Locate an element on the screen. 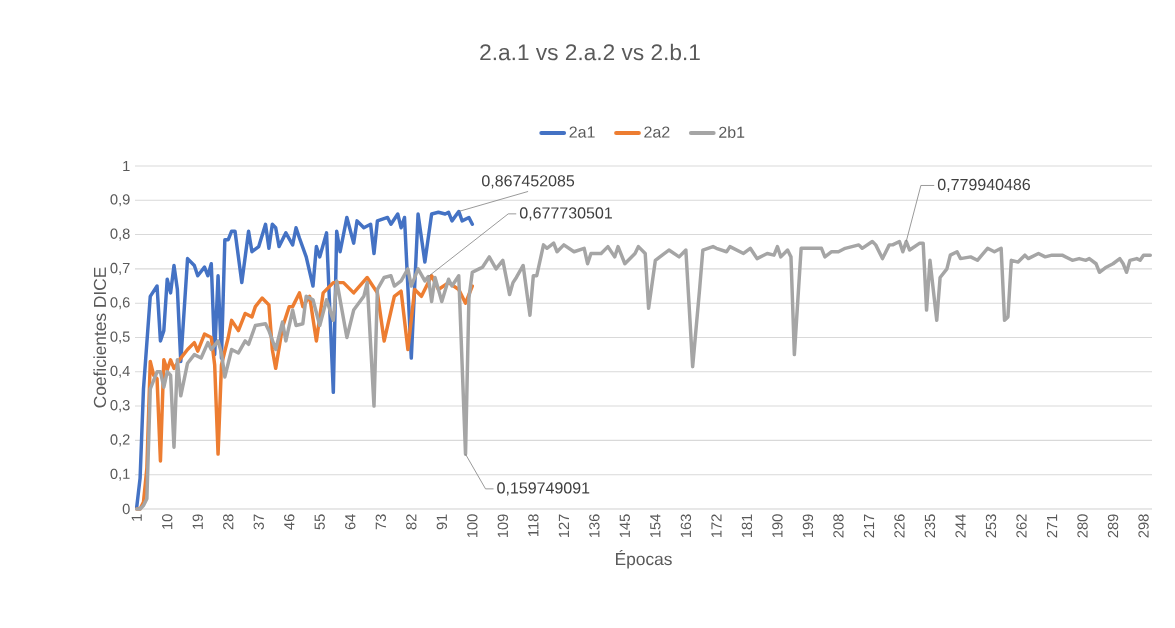 Image resolution: width=1175 pixels, height=628 pixels. annotation: 0,677730501 is located at coordinates (565, 214).